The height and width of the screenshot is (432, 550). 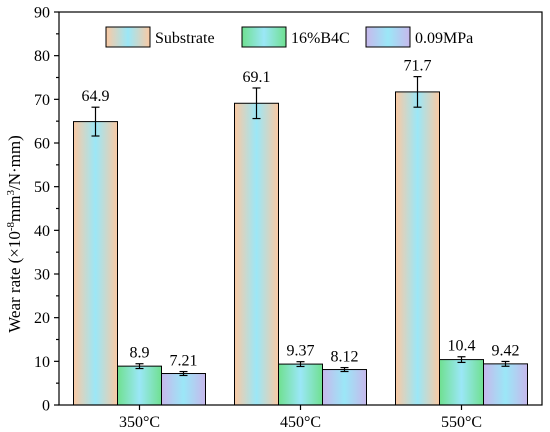 I want to click on y-tick-label: 20, so click(x=42, y=318).